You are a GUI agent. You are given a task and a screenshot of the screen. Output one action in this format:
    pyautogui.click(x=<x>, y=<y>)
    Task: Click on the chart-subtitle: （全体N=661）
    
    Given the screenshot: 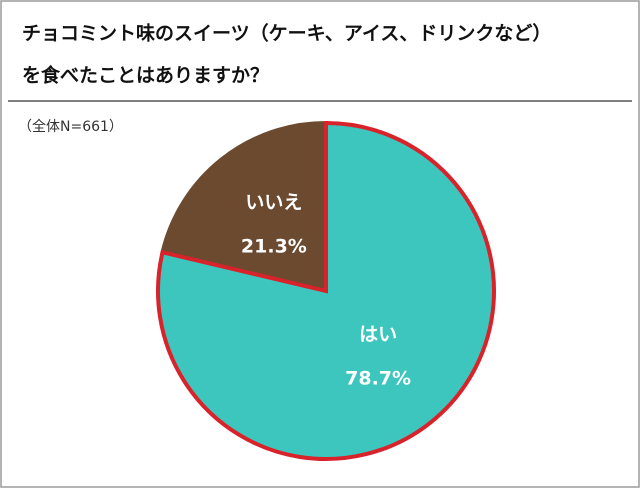 What is the action you would take?
    pyautogui.click(x=70, y=126)
    